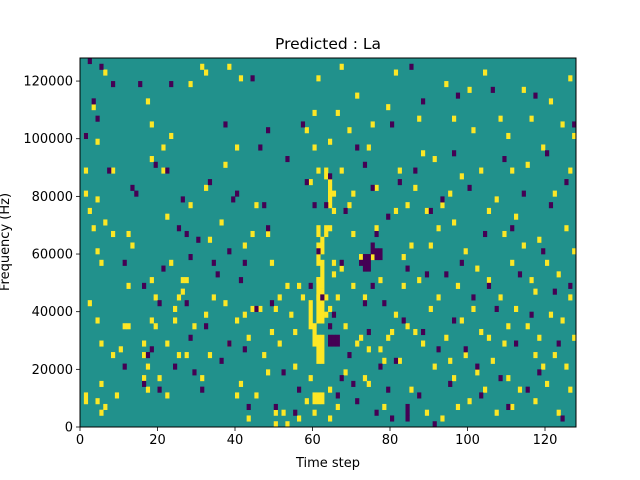 Image resolution: width=640 pixels, height=480 pixels. I want to click on x-tick-label: 0, so click(80, 440).